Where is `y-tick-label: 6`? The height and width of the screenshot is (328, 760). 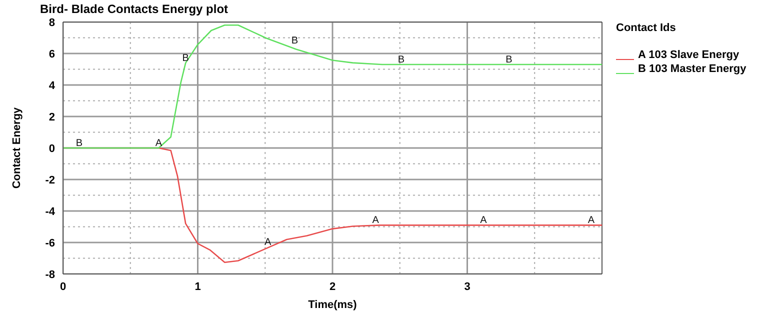
y-tick-label: 6 is located at coordinates (51, 54).